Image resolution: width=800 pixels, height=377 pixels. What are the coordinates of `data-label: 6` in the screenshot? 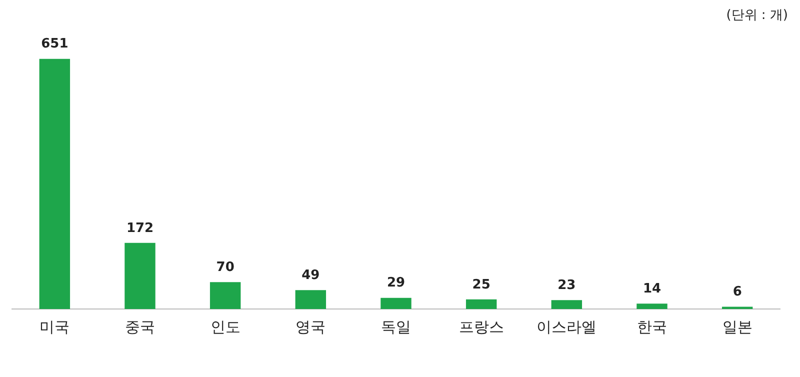 It's located at (737, 292).